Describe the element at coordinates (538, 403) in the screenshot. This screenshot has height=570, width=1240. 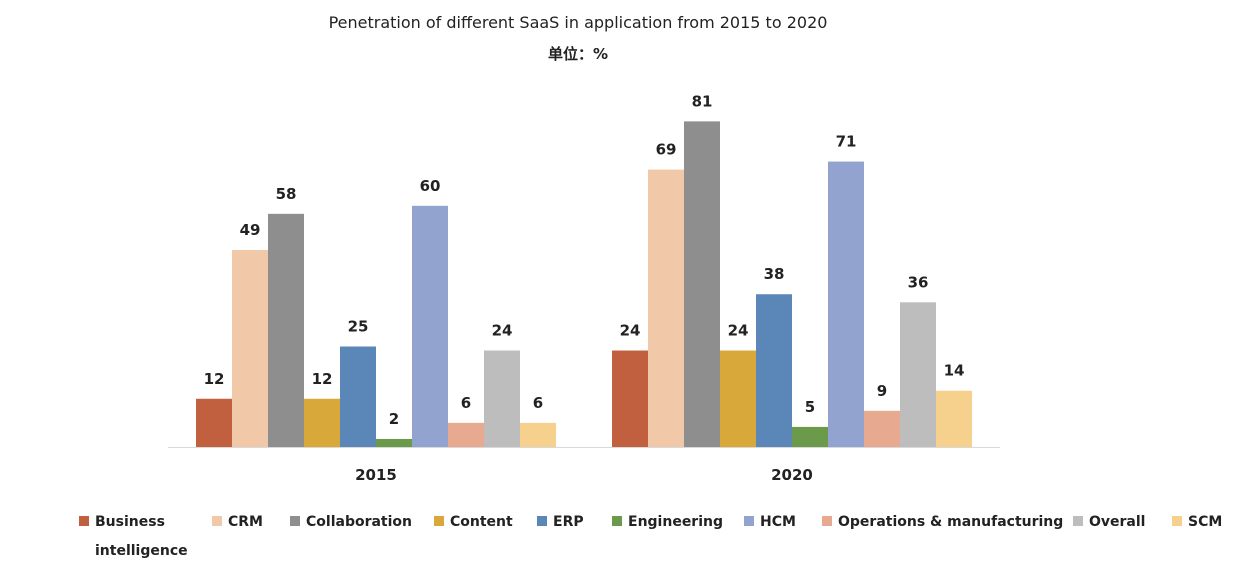
I see `data-label-2015-series-9: 6` at that location.